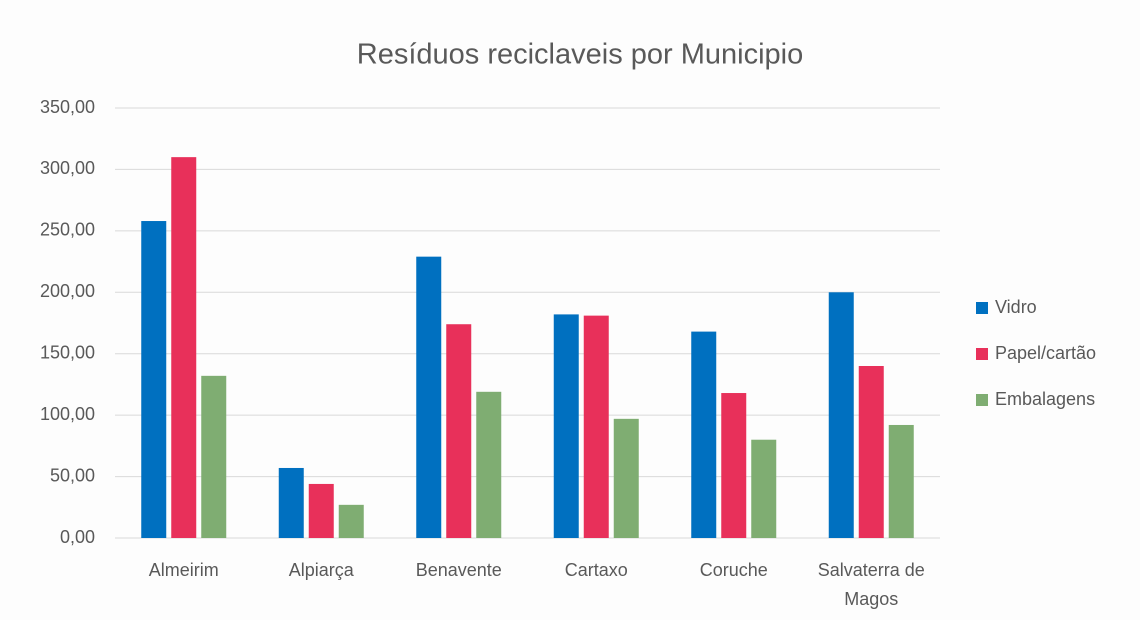 This screenshot has height=620, width=1140. What do you see at coordinates (580, 55) in the screenshot?
I see `chart-title: Resíduos reciclaveis por Municipio` at bounding box center [580, 55].